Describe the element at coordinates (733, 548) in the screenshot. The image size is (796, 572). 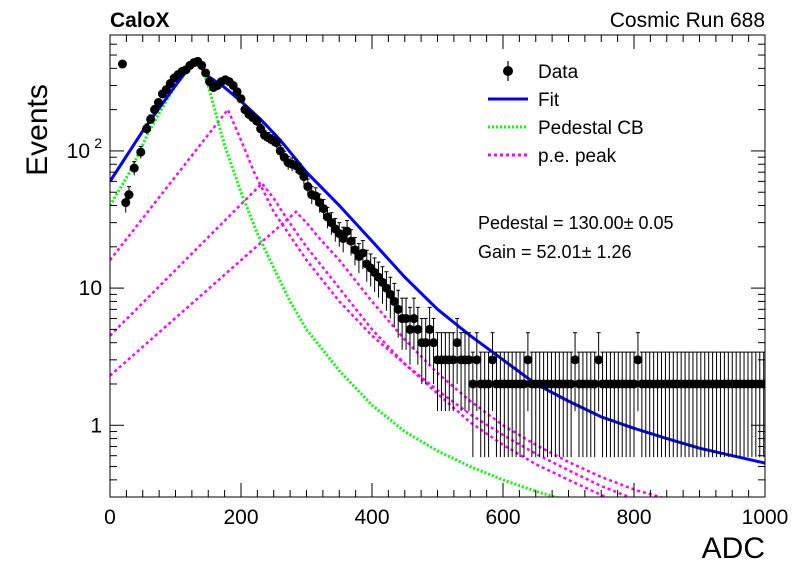
I see `x-axis-label: ADC` at that location.